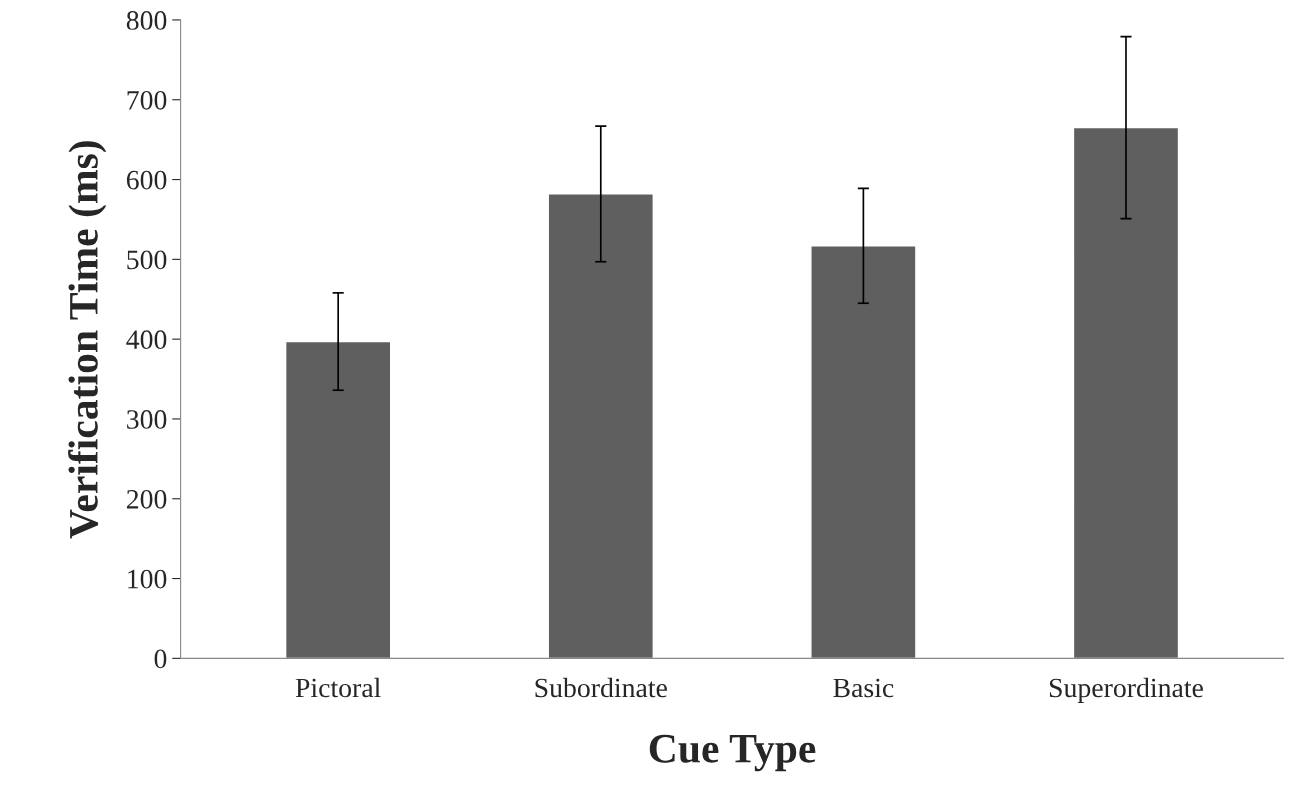 The height and width of the screenshot is (798, 1290). Describe the element at coordinates (160, 659) in the screenshot. I see `y-tick-label: 0` at that location.